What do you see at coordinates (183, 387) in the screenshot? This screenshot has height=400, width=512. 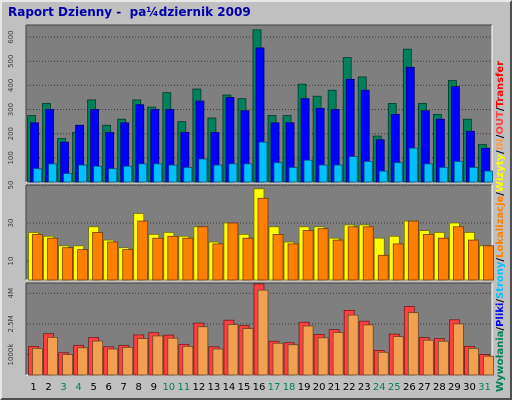 I see `x-tick-label: 11` at bounding box center [183, 387].